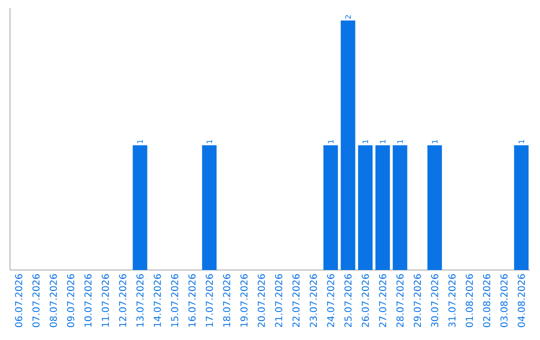 The height and width of the screenshot is (340, 540). I want to click on x-tick-label: 19.07.2026, so click(244, 300).